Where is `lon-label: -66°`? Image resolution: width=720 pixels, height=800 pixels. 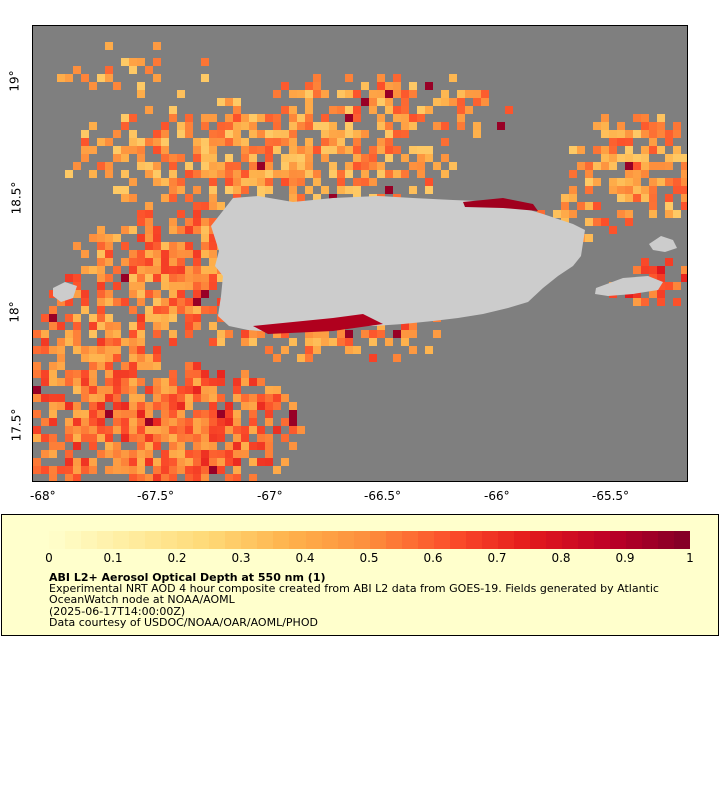
lon-label: -66° is located at coordinates (497, 496).